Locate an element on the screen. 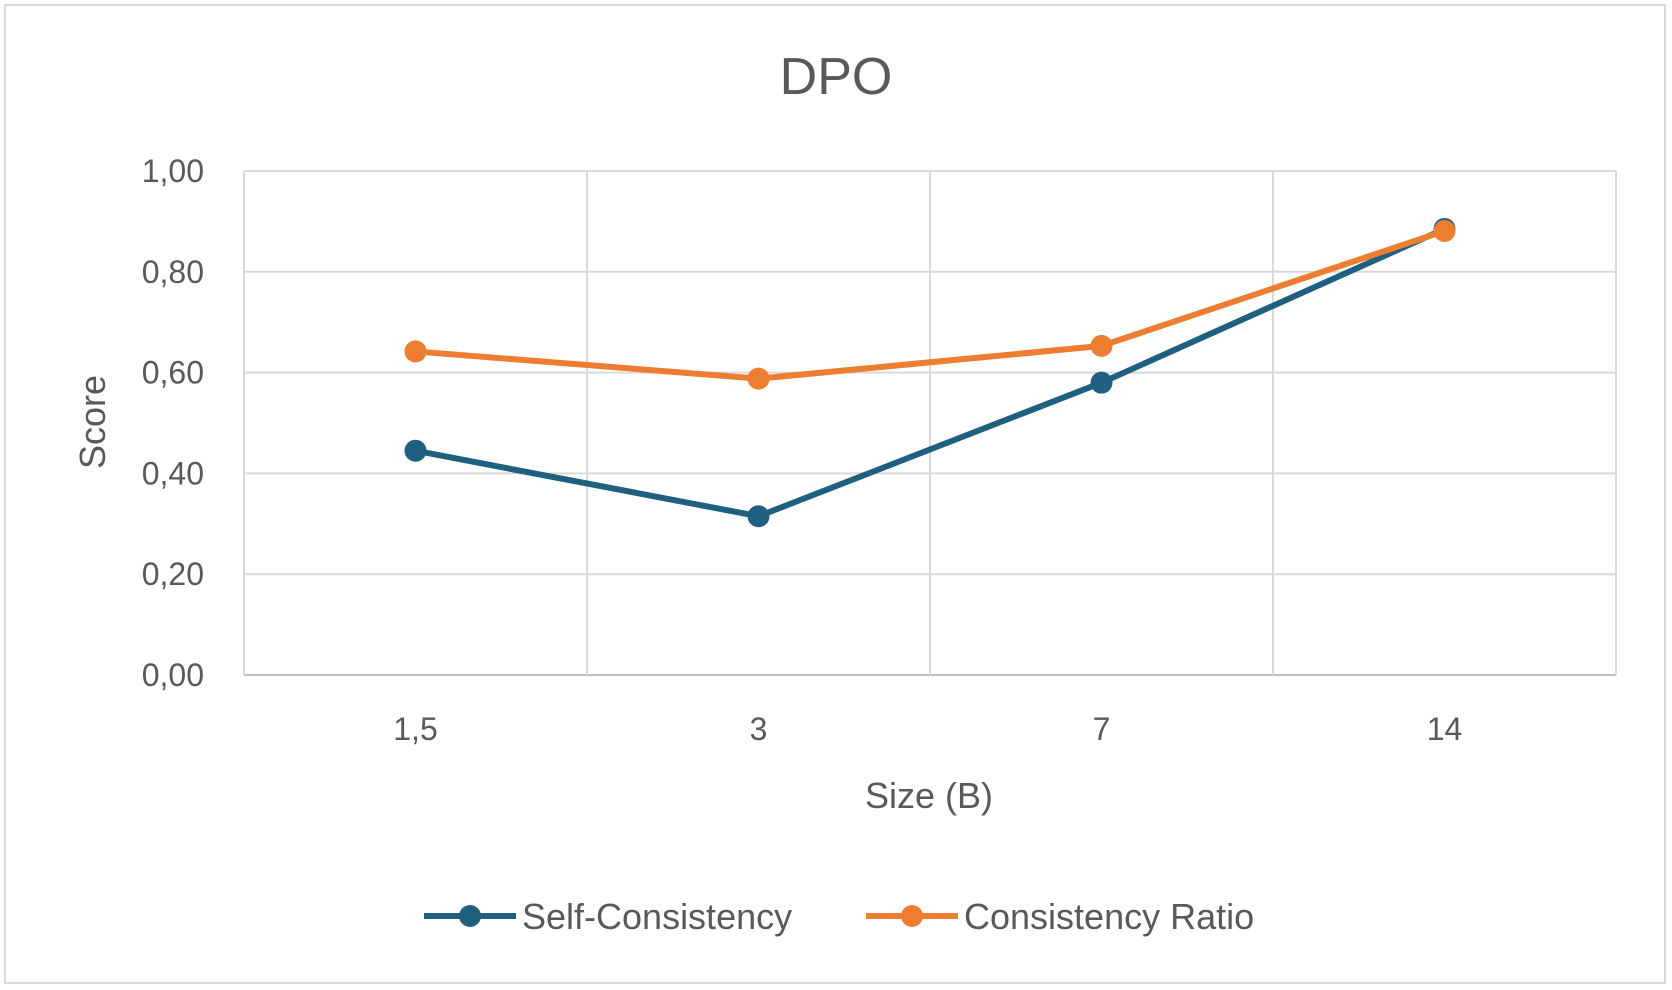 The width and height of the screenshot is (1672, 990). y-tick-label: 0,20 is located at coordinates (173, 574).